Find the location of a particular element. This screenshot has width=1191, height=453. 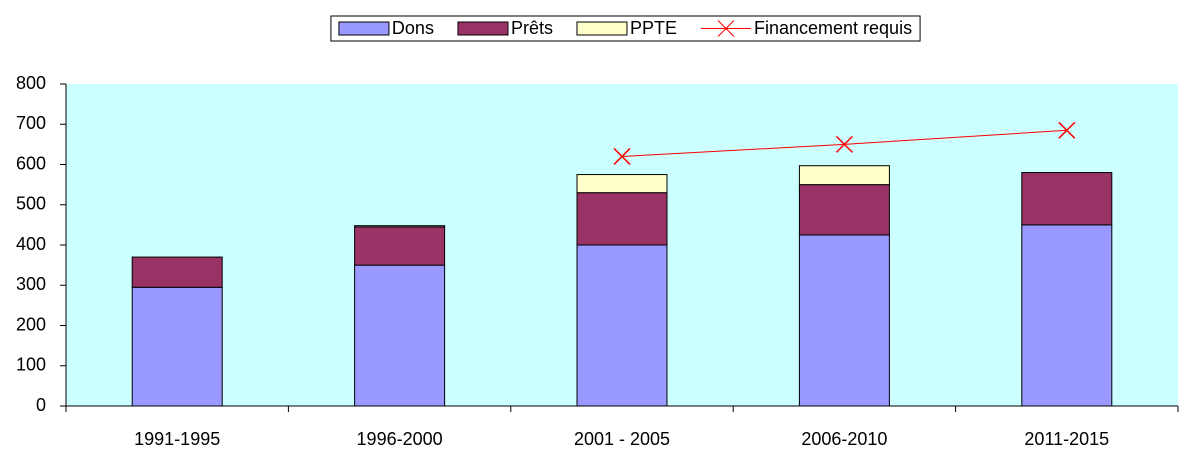

y-tick-label: 500 is located at coordinates (31, 204).